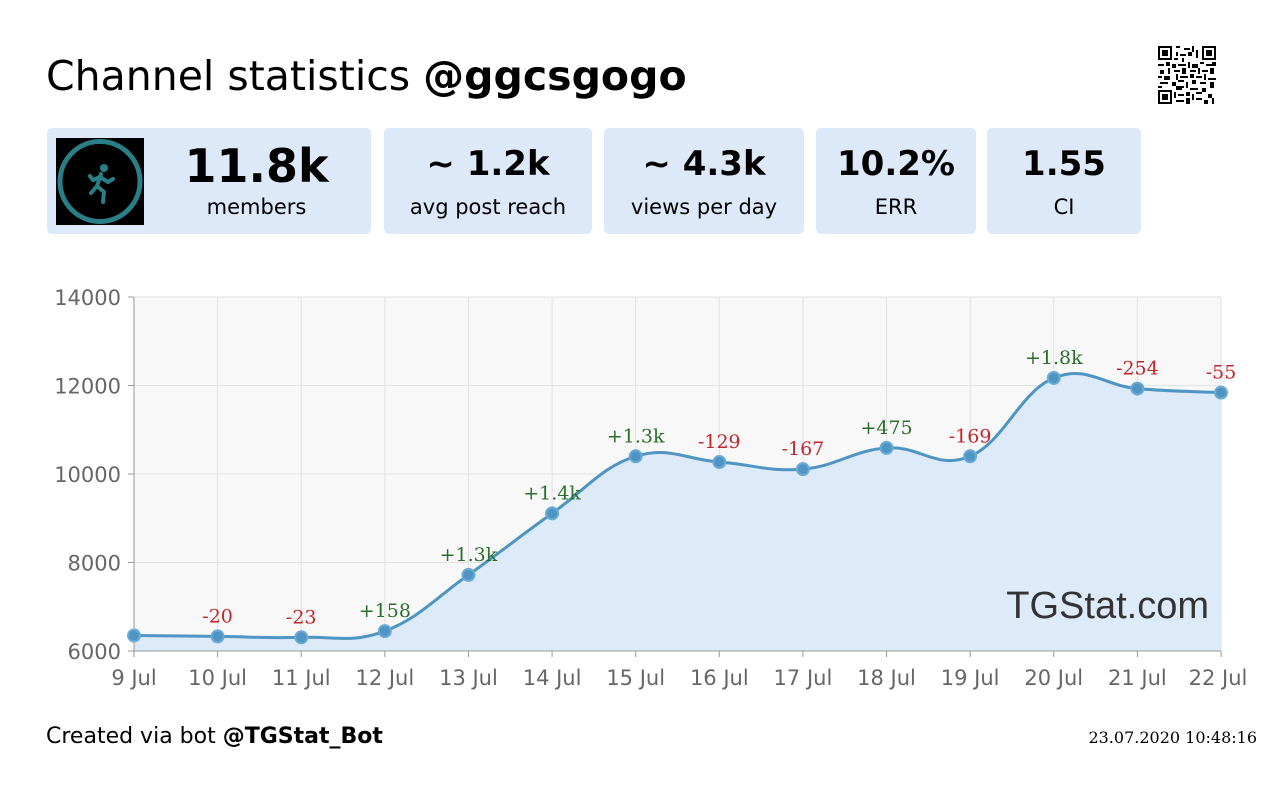 The width and height of the screenshot is (1280, 803). Describe the element at coordinates (552, 493) in the screenshot. I see `data-label: +1.4k` at that location.